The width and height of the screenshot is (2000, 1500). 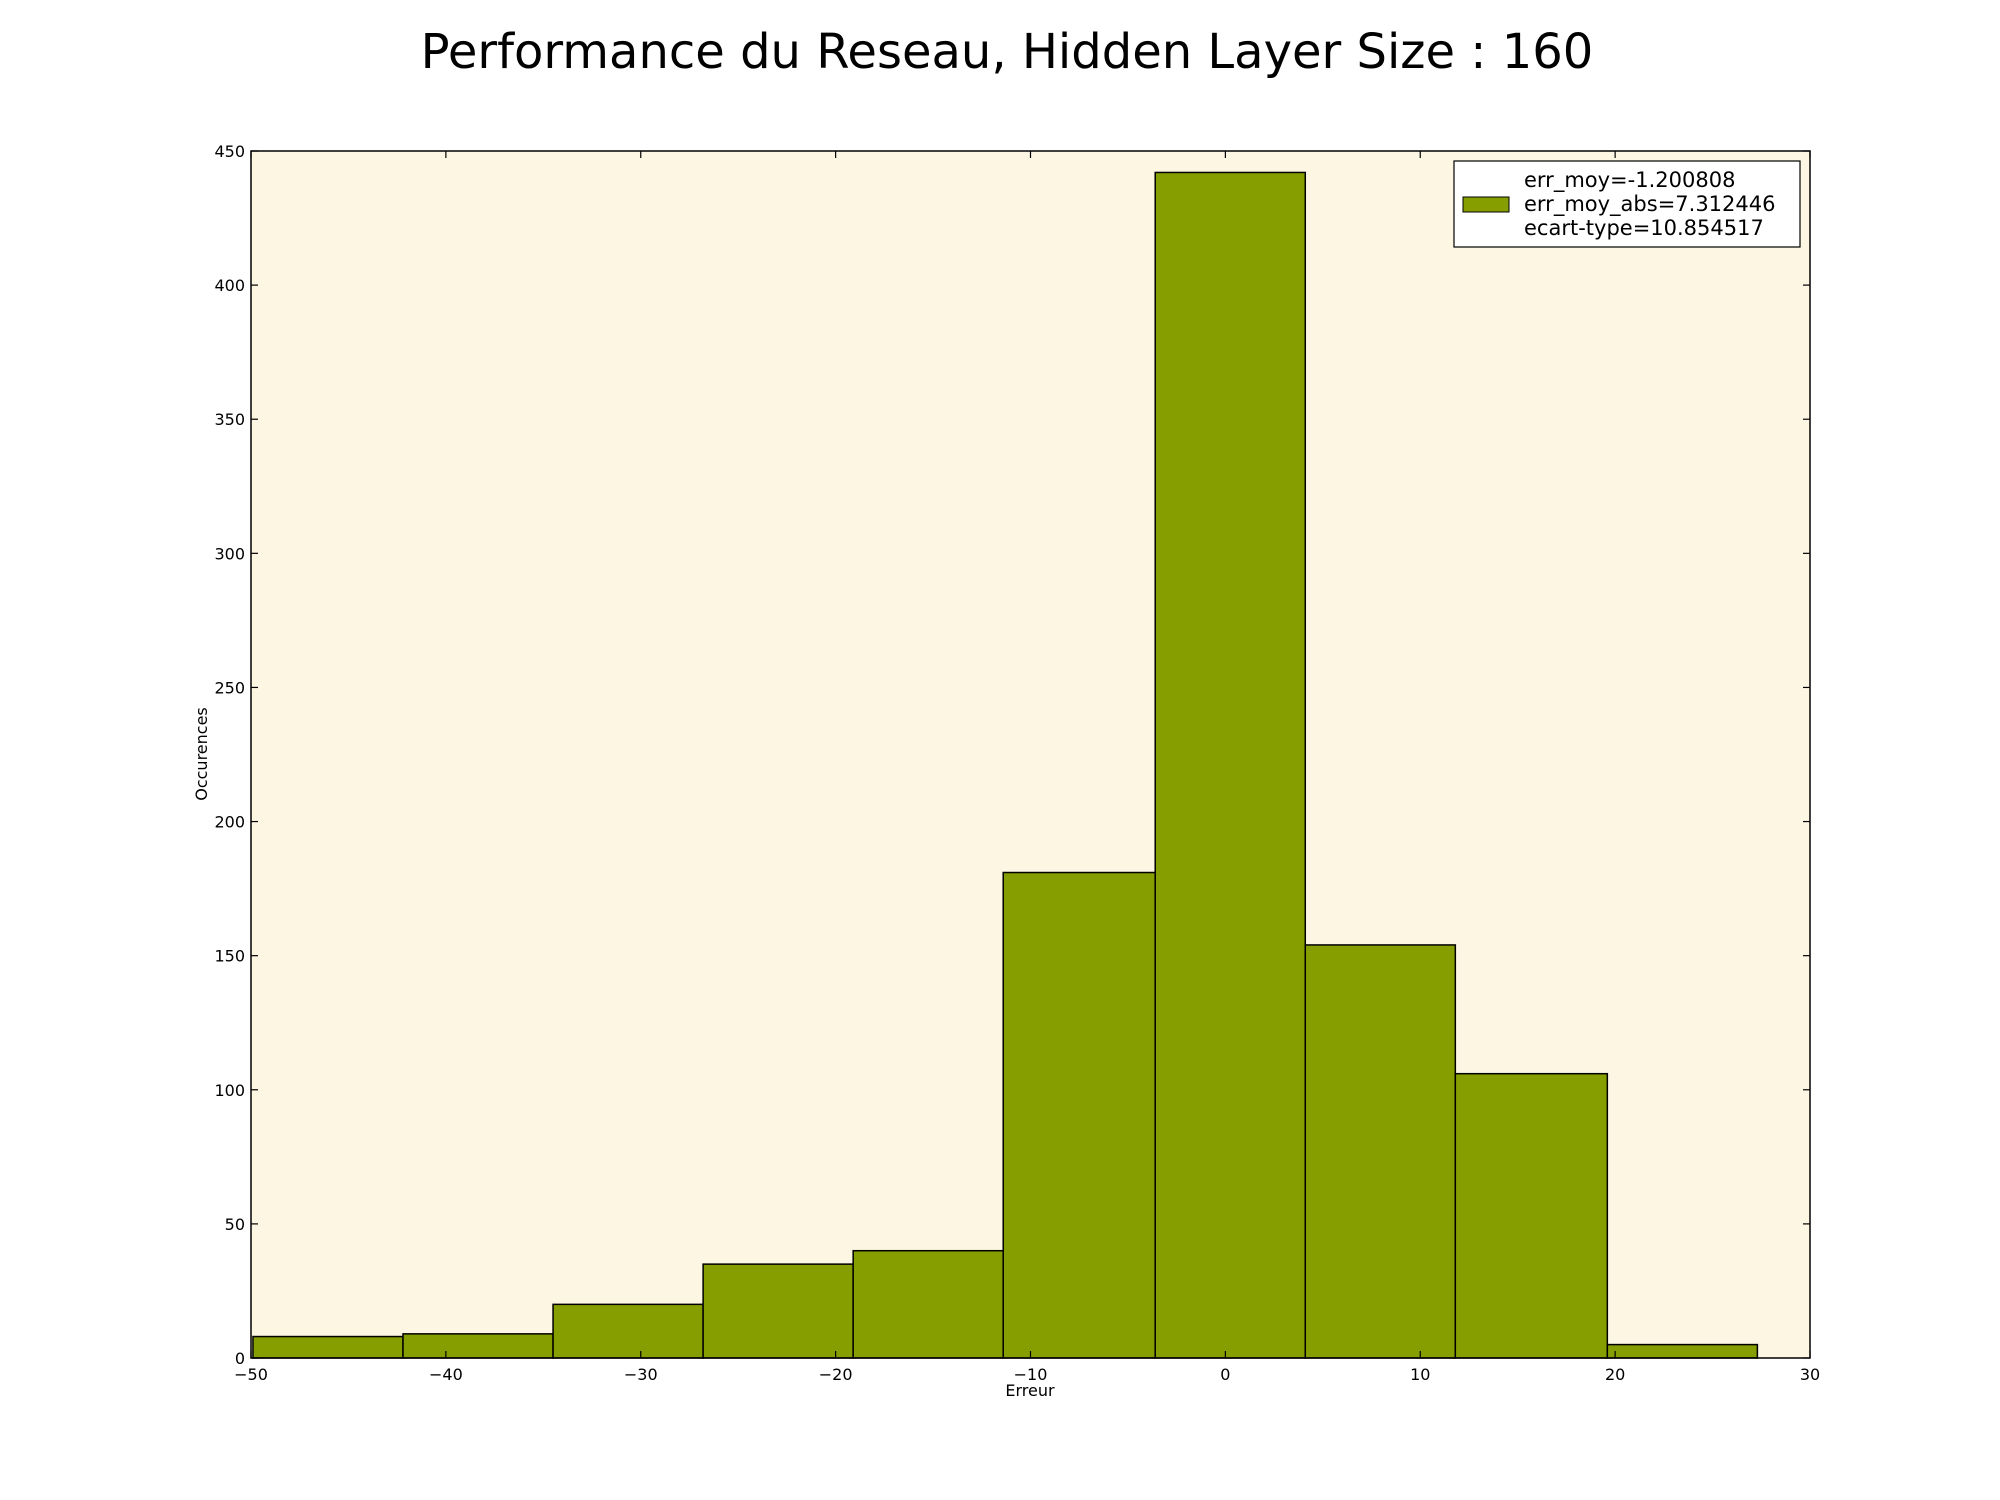 I want to click on y-tick-label: 100, so click(x=229, y=1090).